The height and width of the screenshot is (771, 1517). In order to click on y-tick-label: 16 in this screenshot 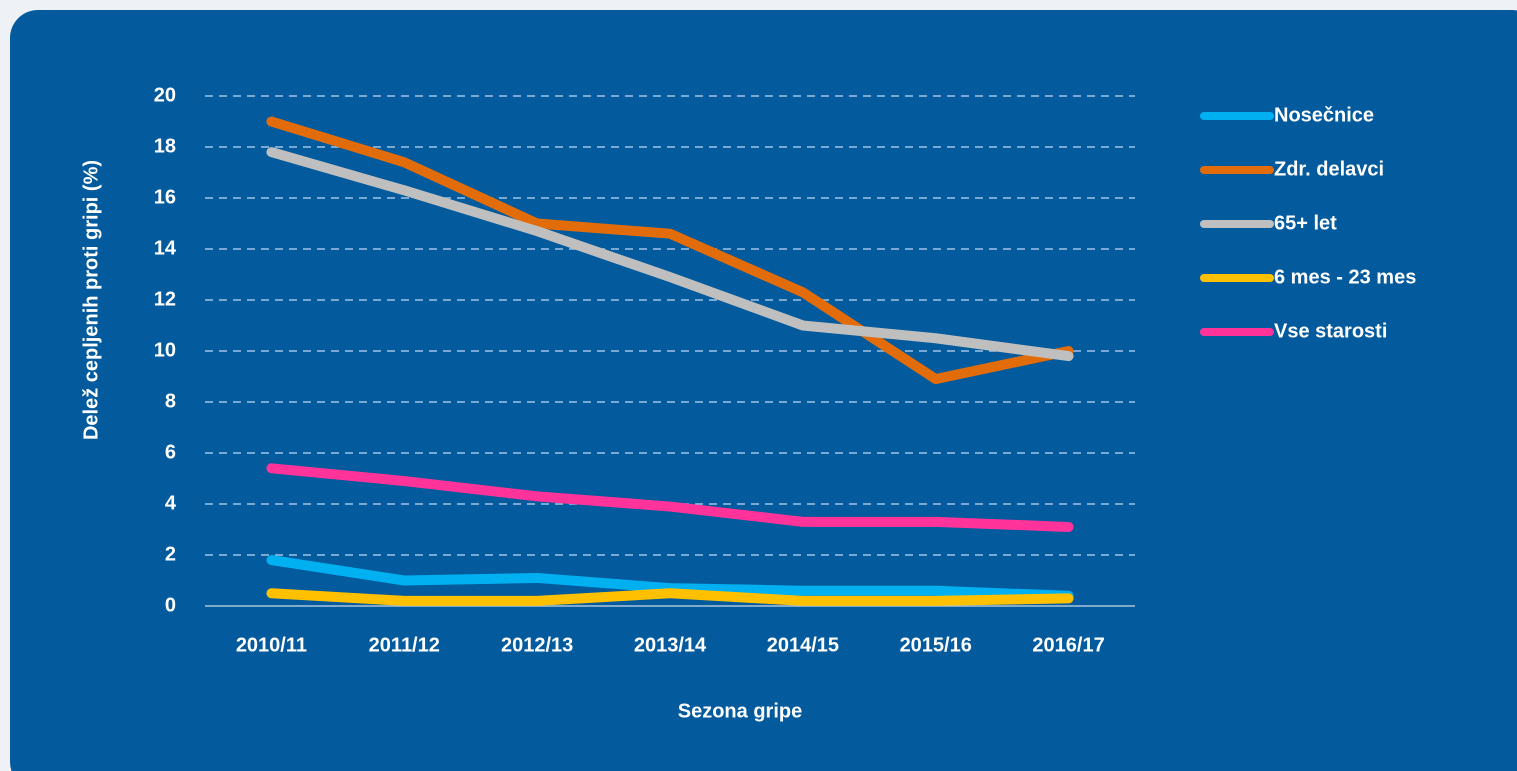, I will do `click(165, 197)`.